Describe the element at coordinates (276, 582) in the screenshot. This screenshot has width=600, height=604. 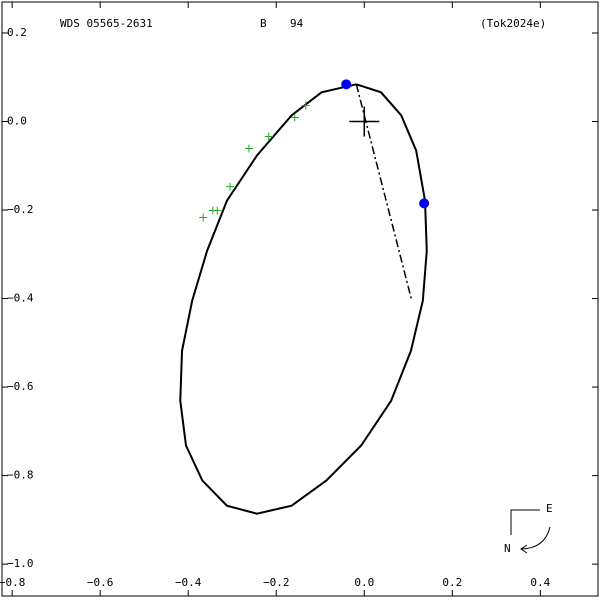
I see `x-tick-label: −0.2` at that location.